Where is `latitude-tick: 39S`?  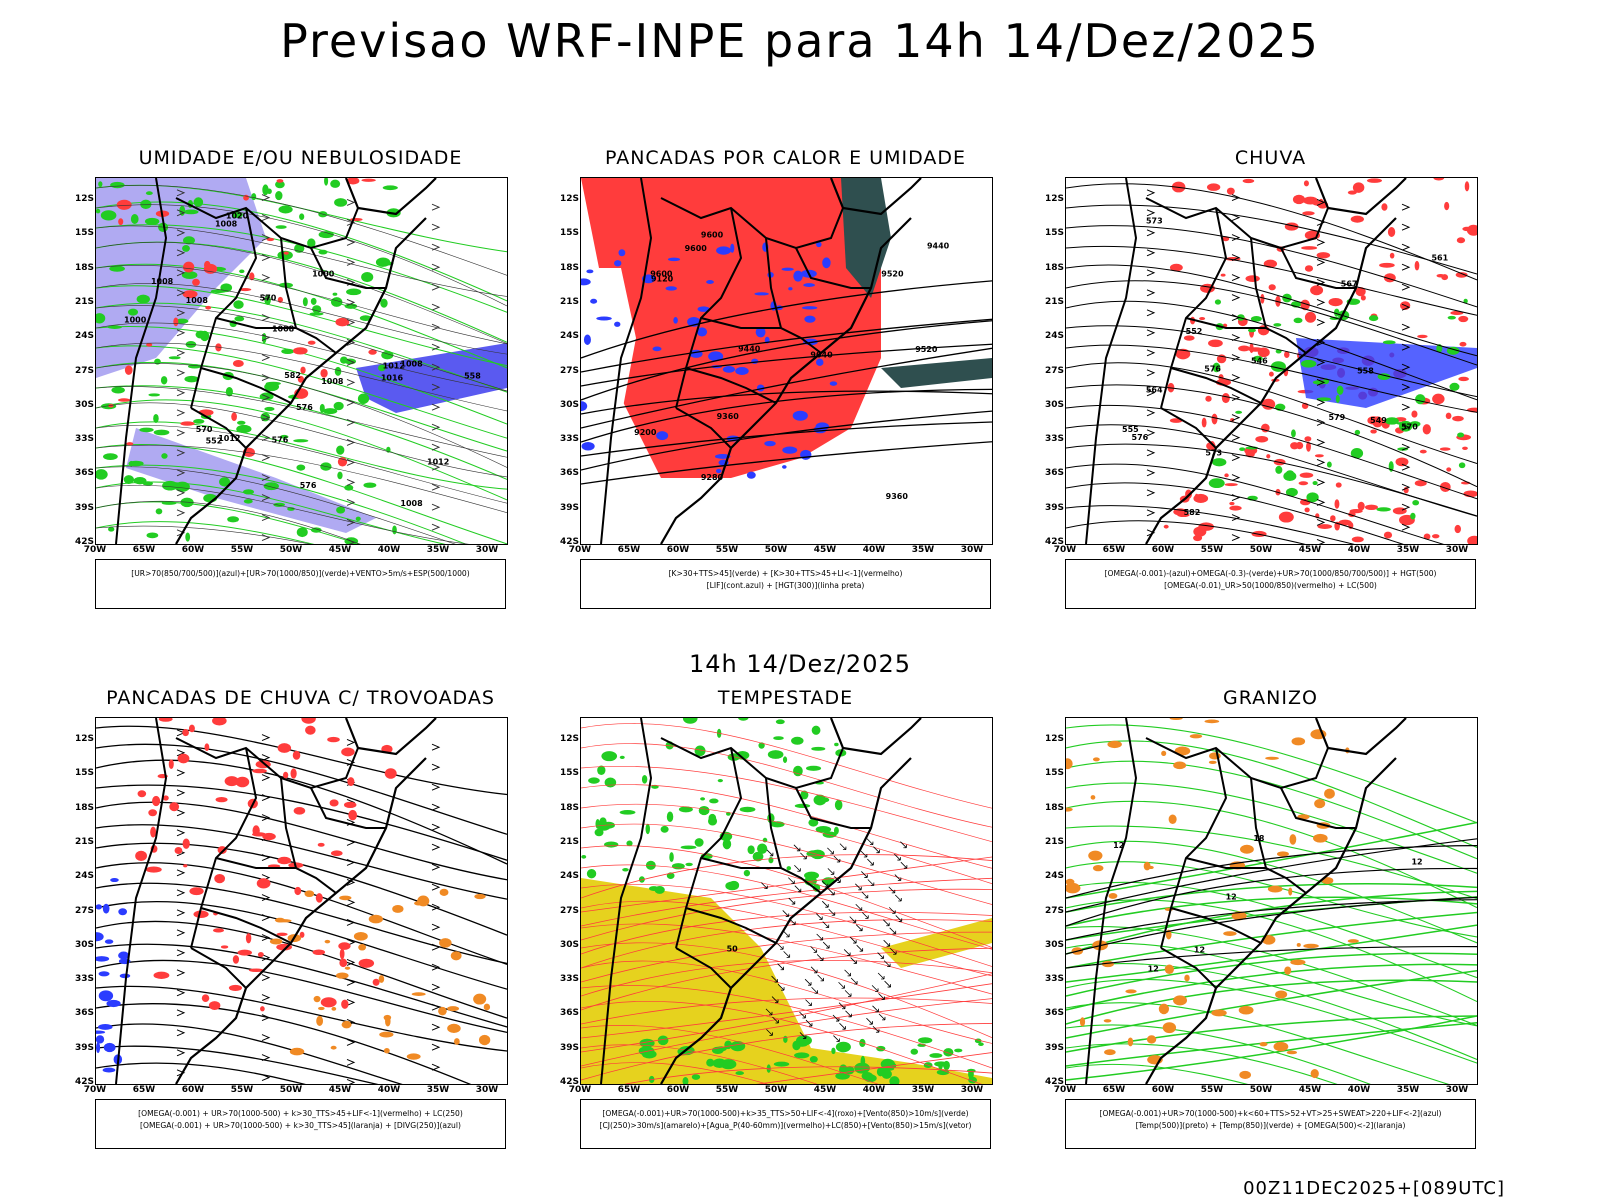
latitude-tick: 39S is located at coordinates (1054, 1047).